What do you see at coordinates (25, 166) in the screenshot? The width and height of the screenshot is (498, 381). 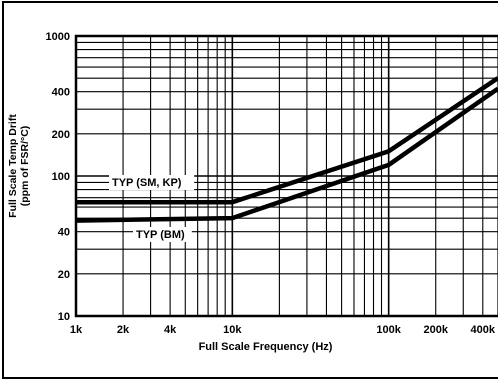 I see `y-axis-title-line-2: (ppm of FSR/°C)` at bounding box center [25, 166].